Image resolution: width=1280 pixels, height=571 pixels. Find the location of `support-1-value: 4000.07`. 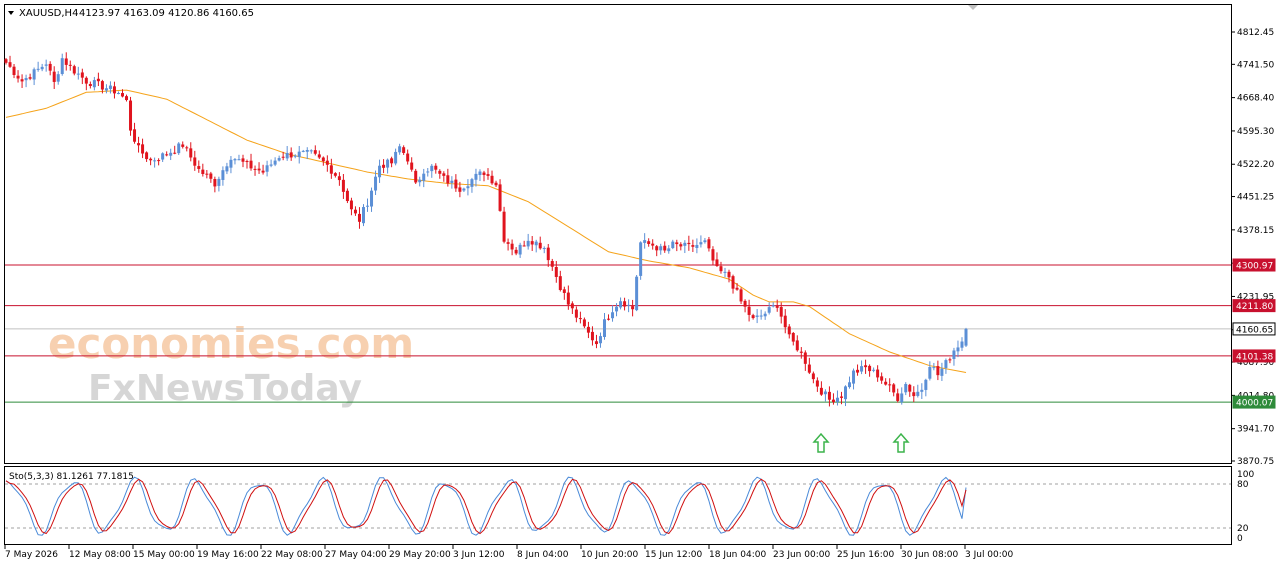

support-1-value: 4000.07 is located at coordinates (1254, 404).